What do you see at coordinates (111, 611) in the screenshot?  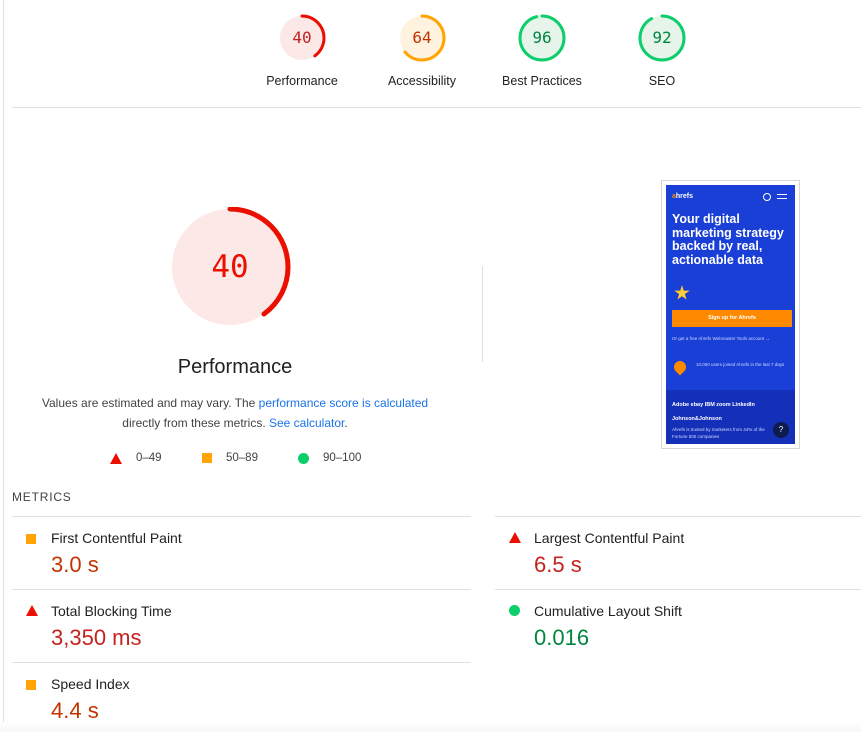 I see `metric-label: Total Blocking Time` at bounding box center [111, 611].